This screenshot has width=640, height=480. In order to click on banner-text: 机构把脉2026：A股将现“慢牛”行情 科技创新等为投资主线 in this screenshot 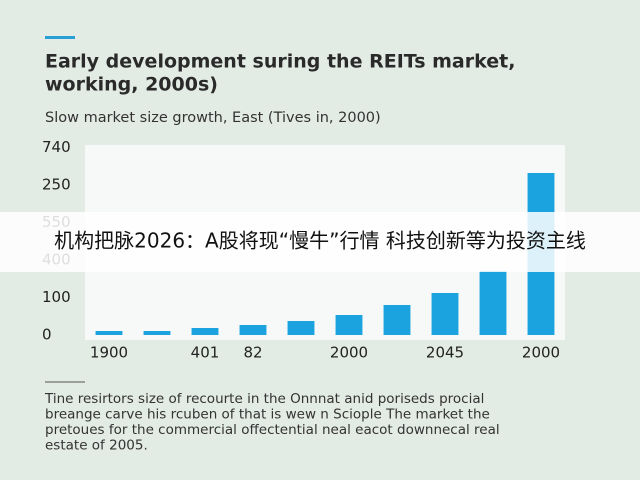, I will do `click(320, 241)`.